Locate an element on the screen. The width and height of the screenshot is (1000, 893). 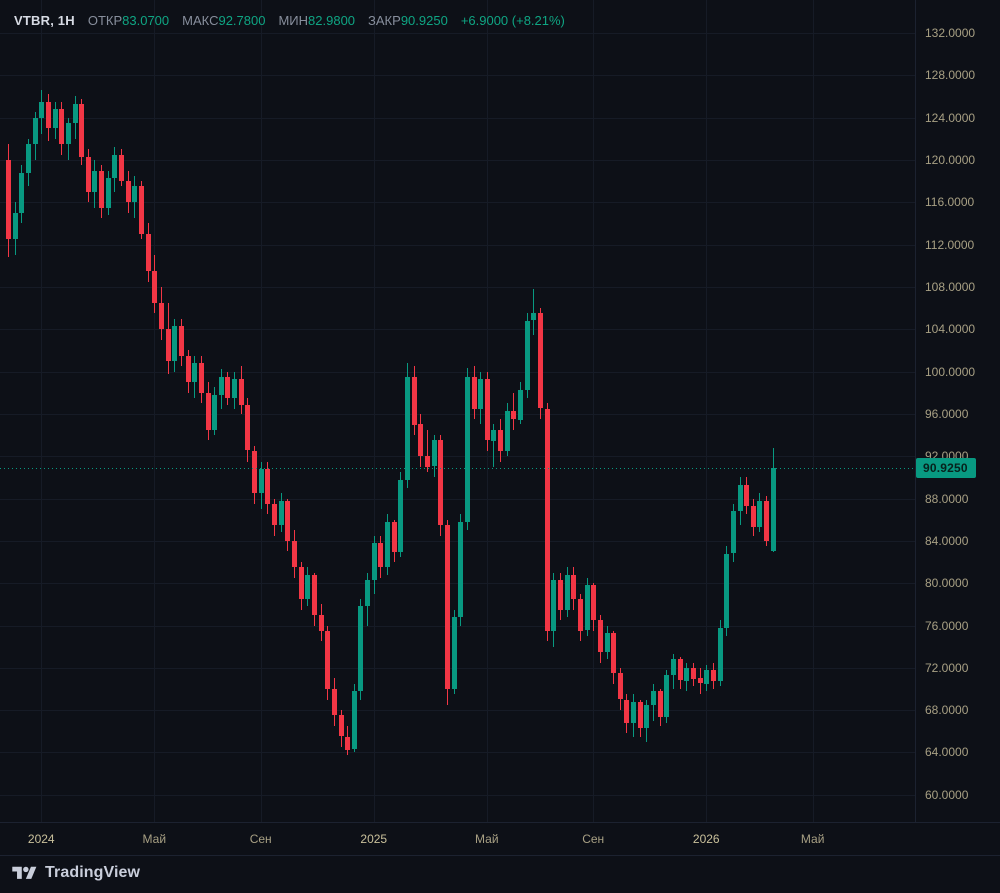
price-tick-label: 124.0000 is located at coordinates (950, 117).